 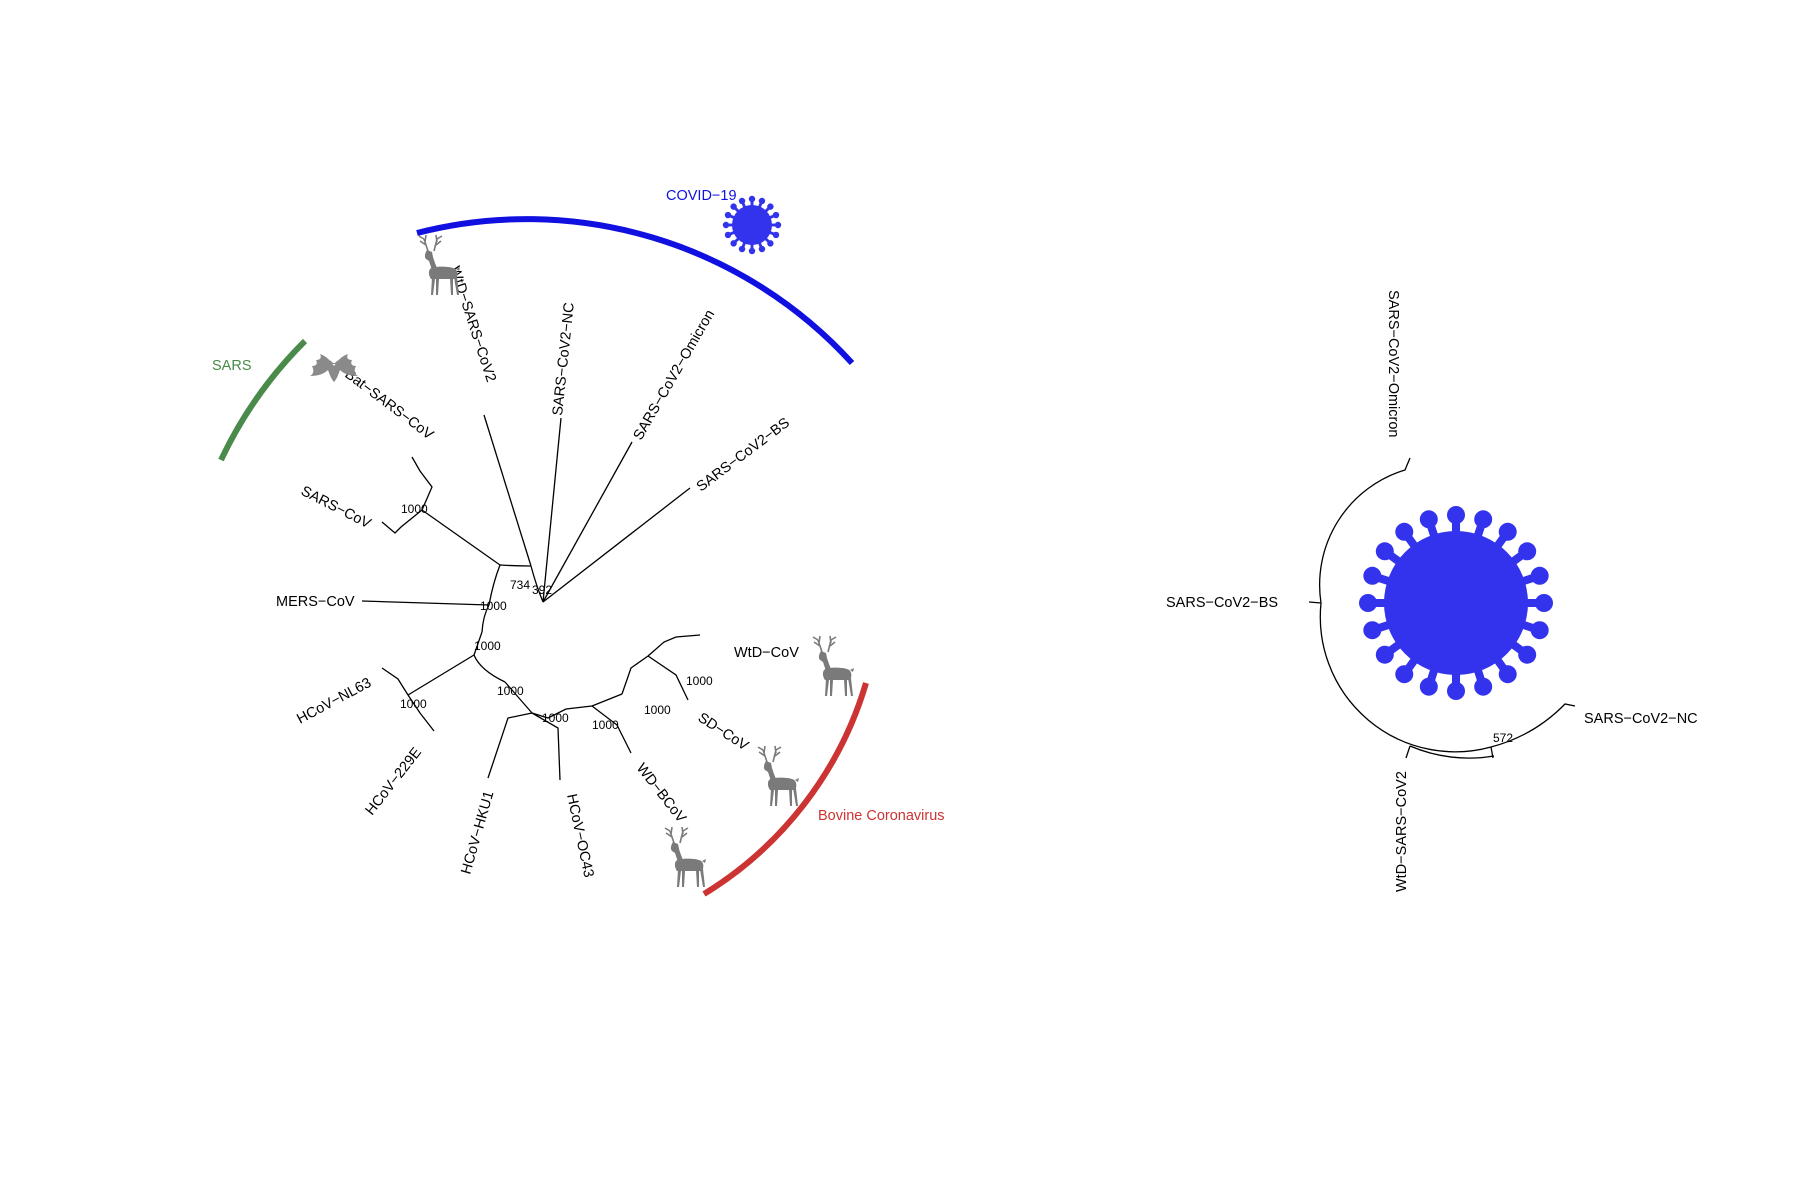 I want to click on tip-hcov-nl63: HCoV−NL63, so click(x=334, y=701).